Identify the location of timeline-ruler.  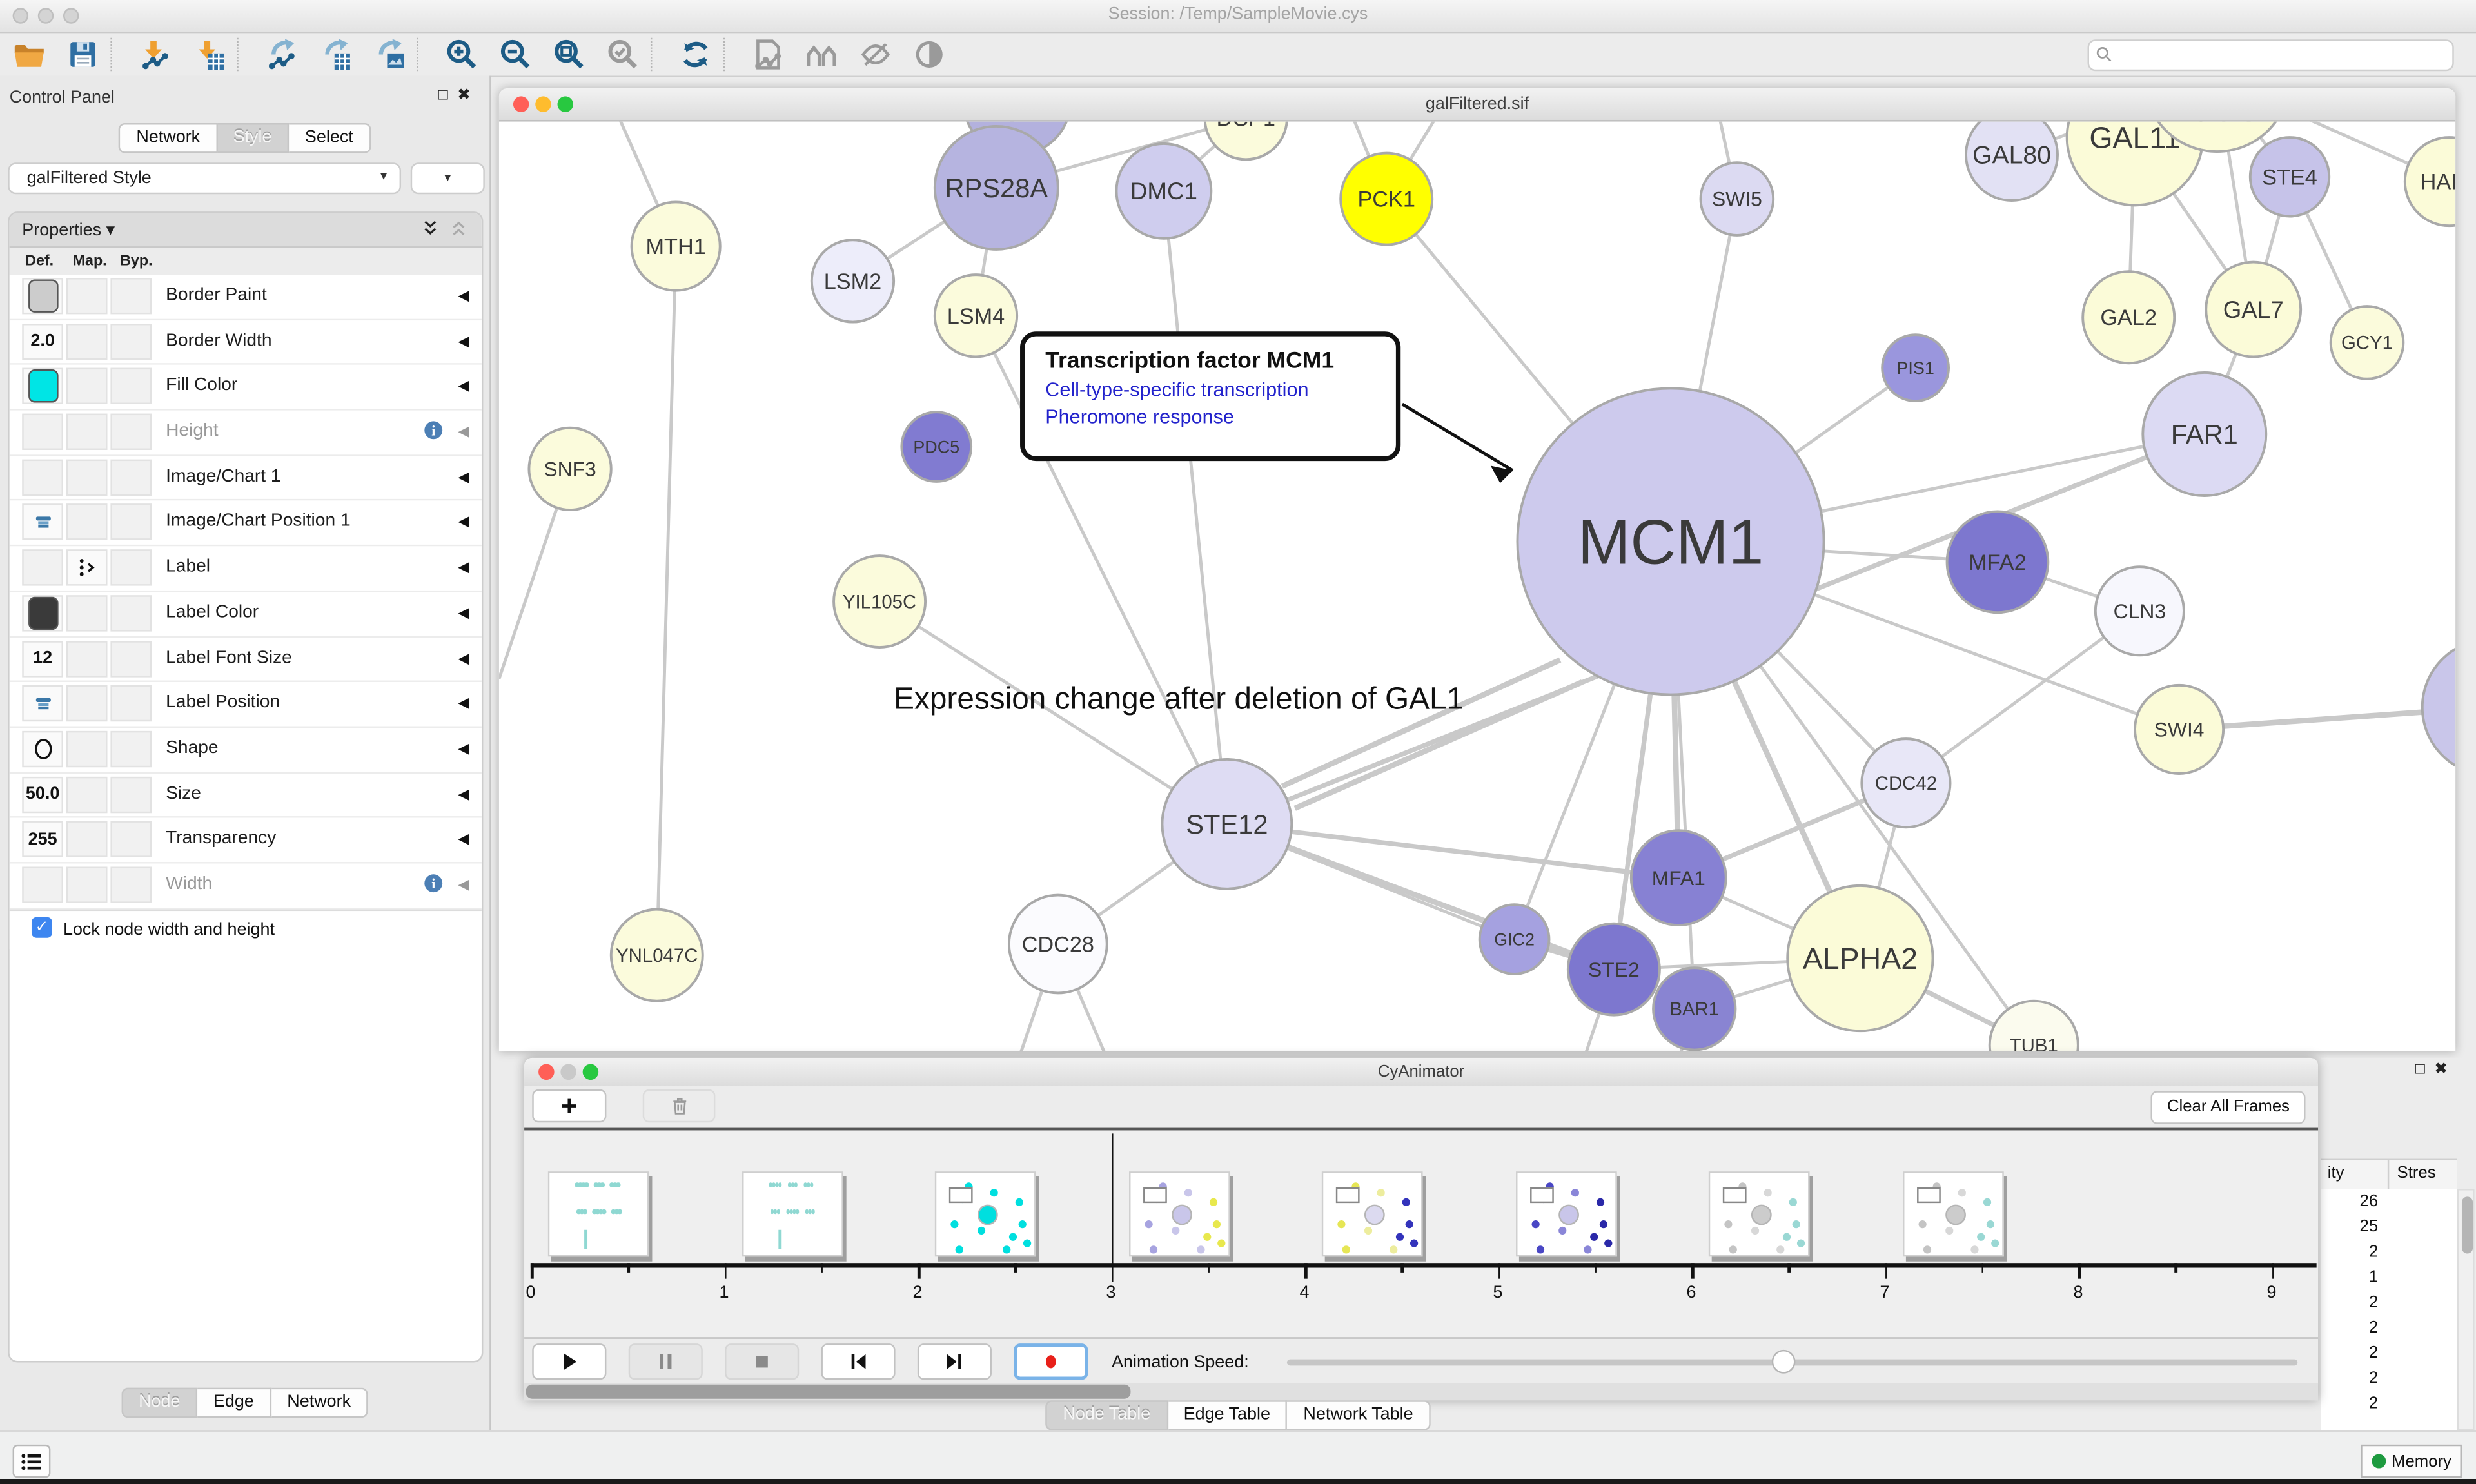
(1423, 1265).